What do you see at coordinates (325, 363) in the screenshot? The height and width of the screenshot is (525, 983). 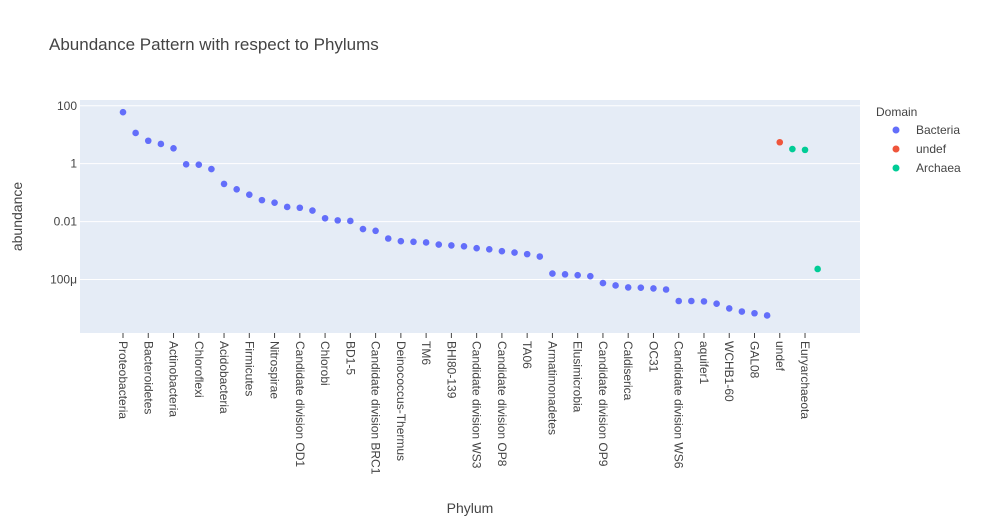 I see `x-tick-label: Chlorobi` at bounding box center [325, 363].